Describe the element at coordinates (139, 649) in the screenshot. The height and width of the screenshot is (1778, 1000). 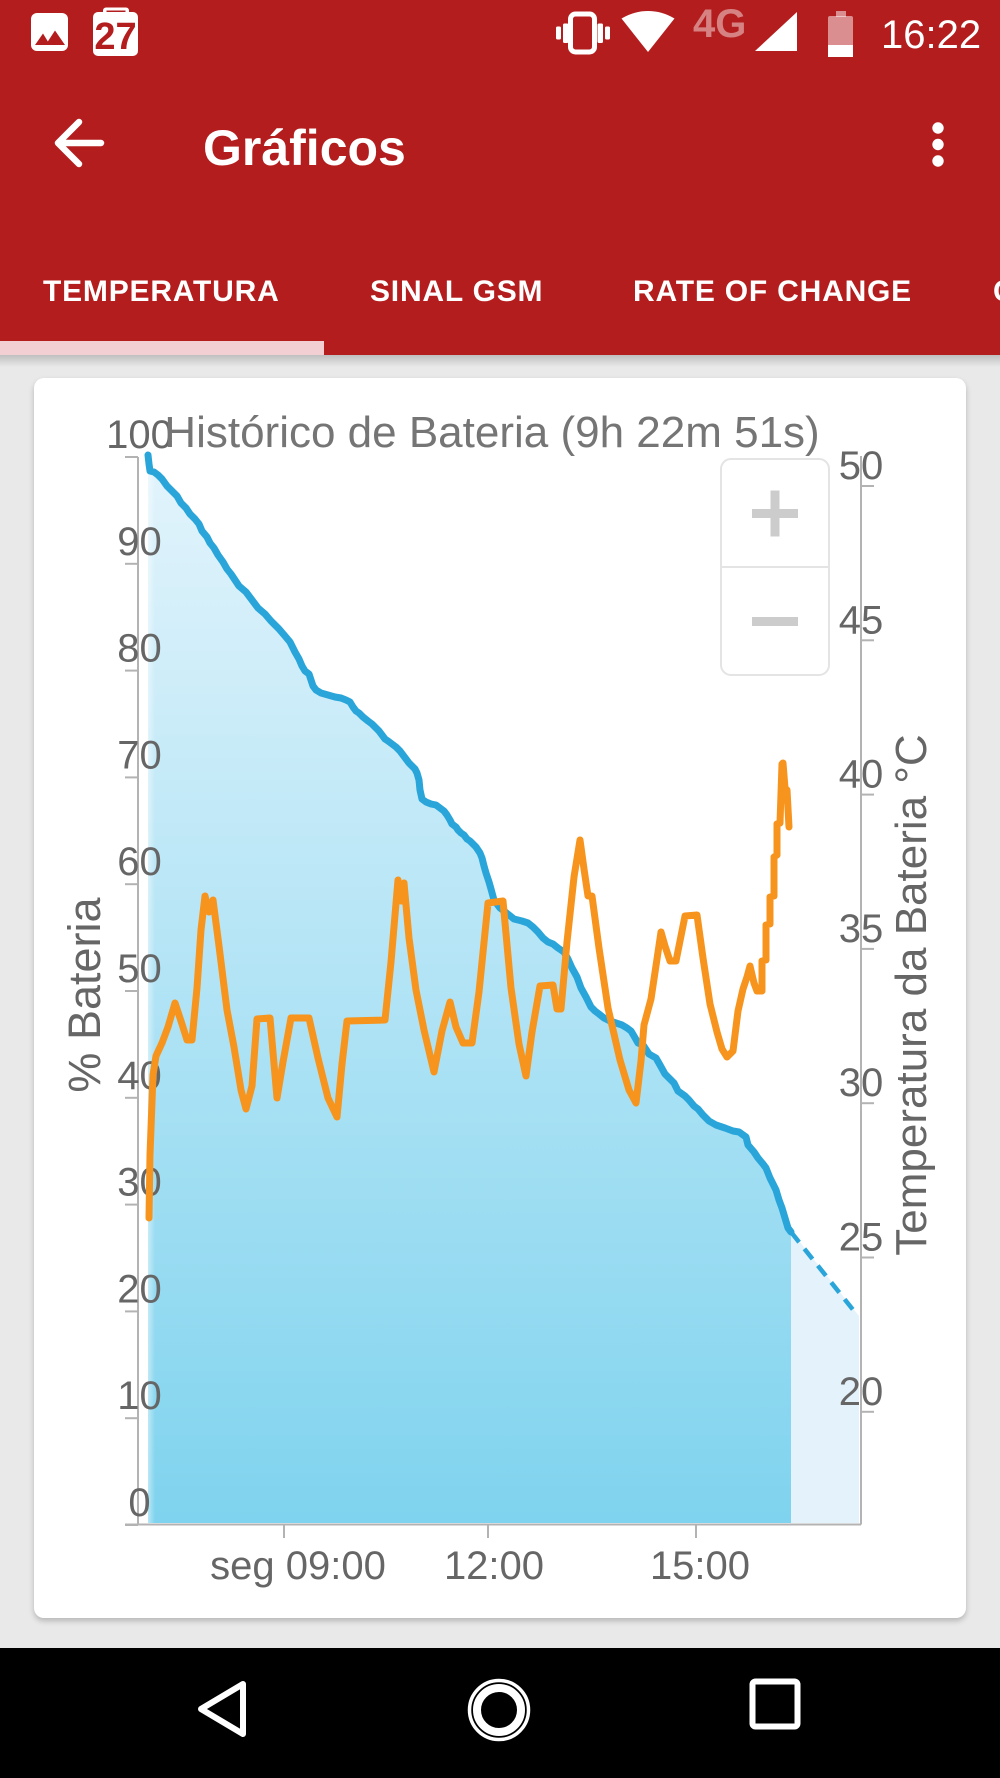
I see `svg-text: 80` at that location.